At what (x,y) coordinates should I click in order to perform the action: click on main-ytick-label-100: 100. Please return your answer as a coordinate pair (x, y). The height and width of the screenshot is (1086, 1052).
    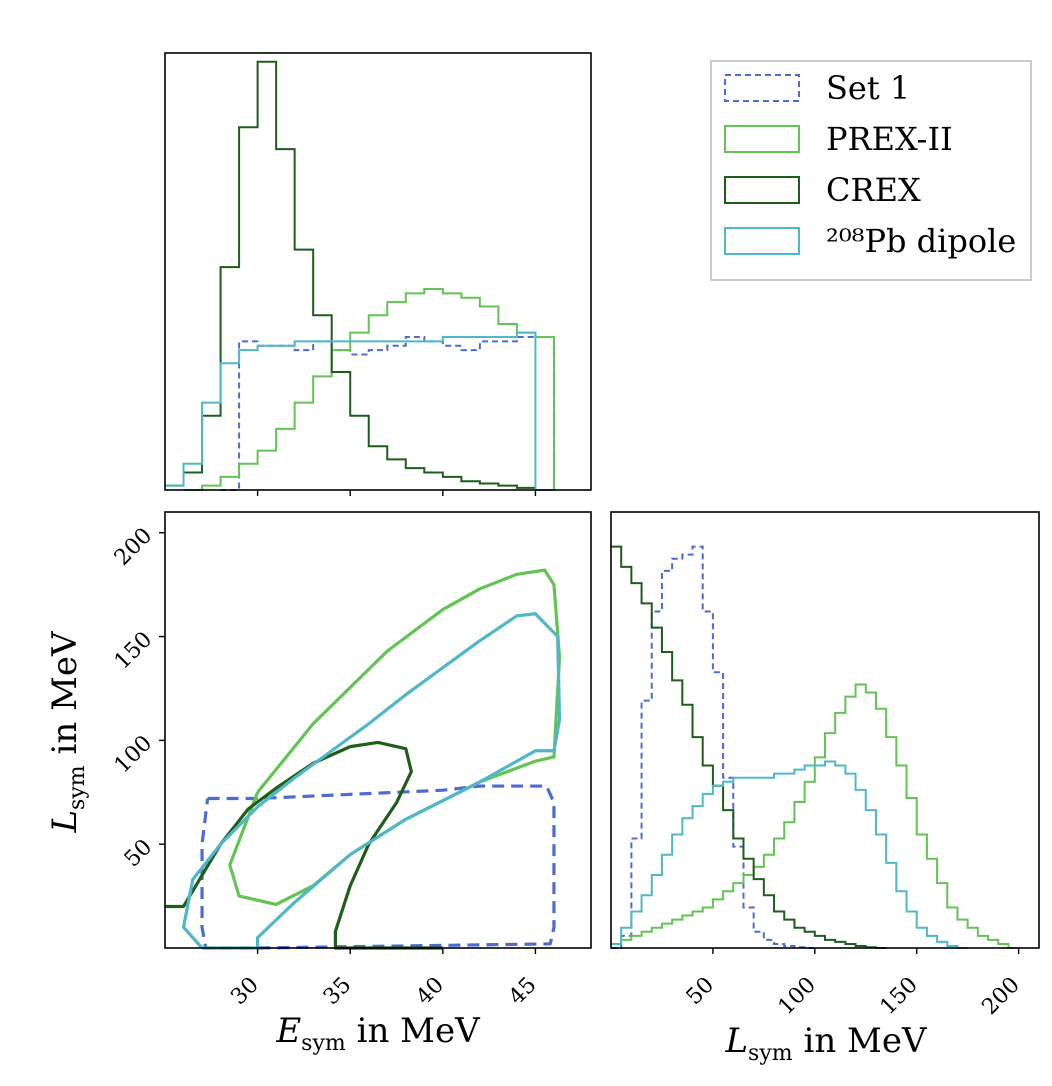
    Looking at the image, I should click on (133, 754).